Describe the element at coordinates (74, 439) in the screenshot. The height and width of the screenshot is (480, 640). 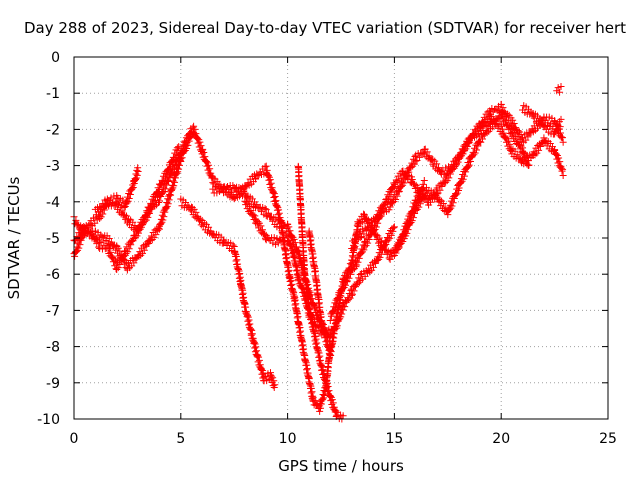
I see `x-tick-label: 0` at that location.